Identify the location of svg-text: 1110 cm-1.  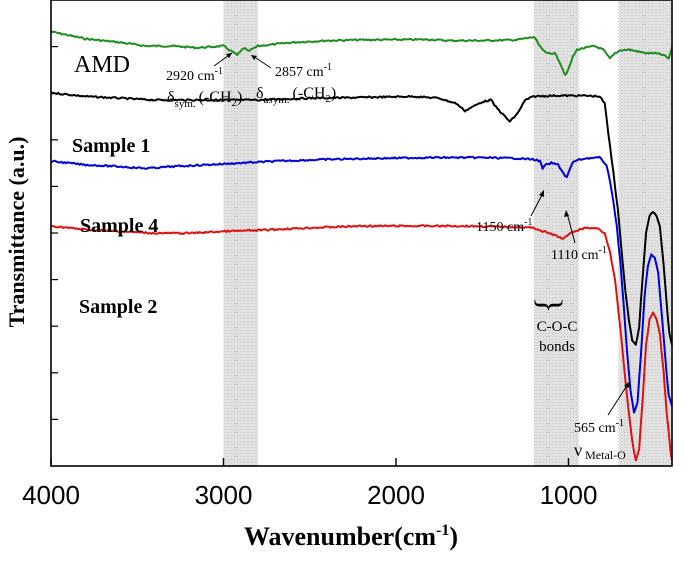
(579, 254).